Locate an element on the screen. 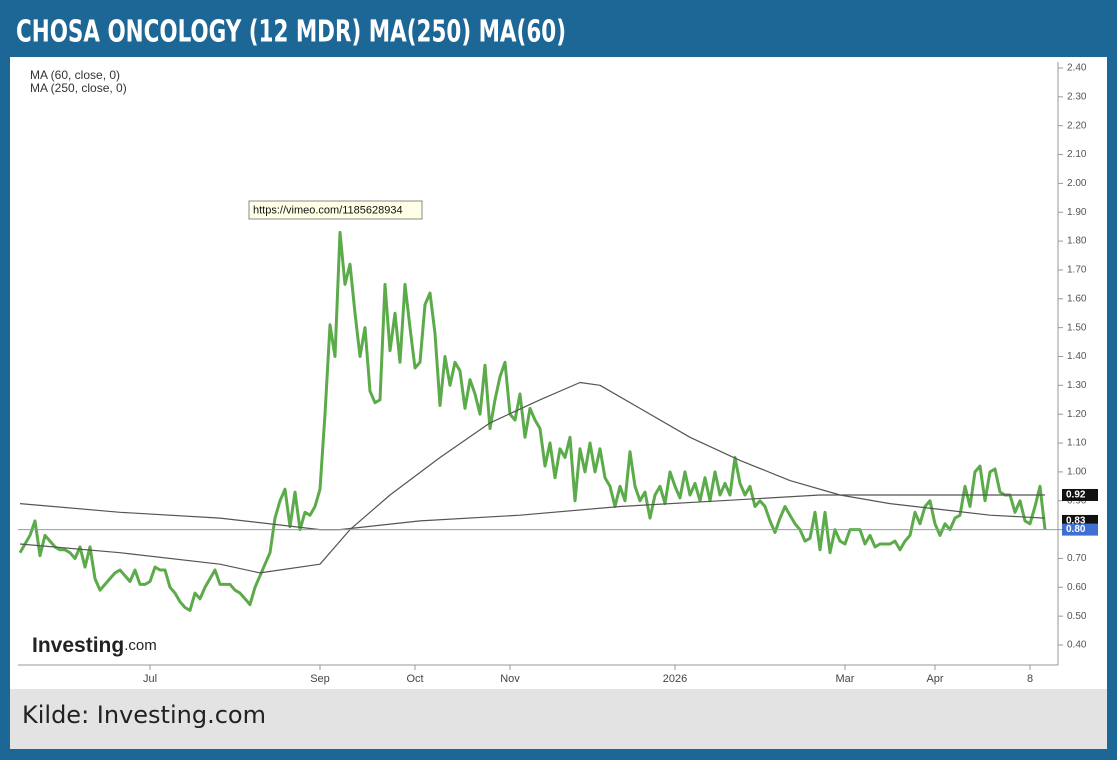 The height and width of the screenshot is (765, 1117). y-tick-label: 1.80 is located at coordinates (1077, 241).